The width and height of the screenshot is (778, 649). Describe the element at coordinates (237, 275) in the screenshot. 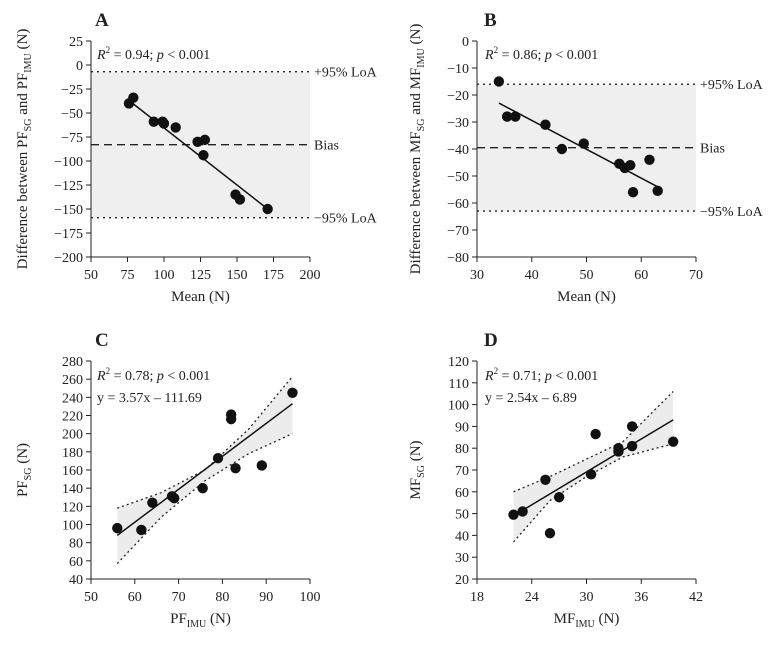

I see `x-tick-label: 150` at that location.